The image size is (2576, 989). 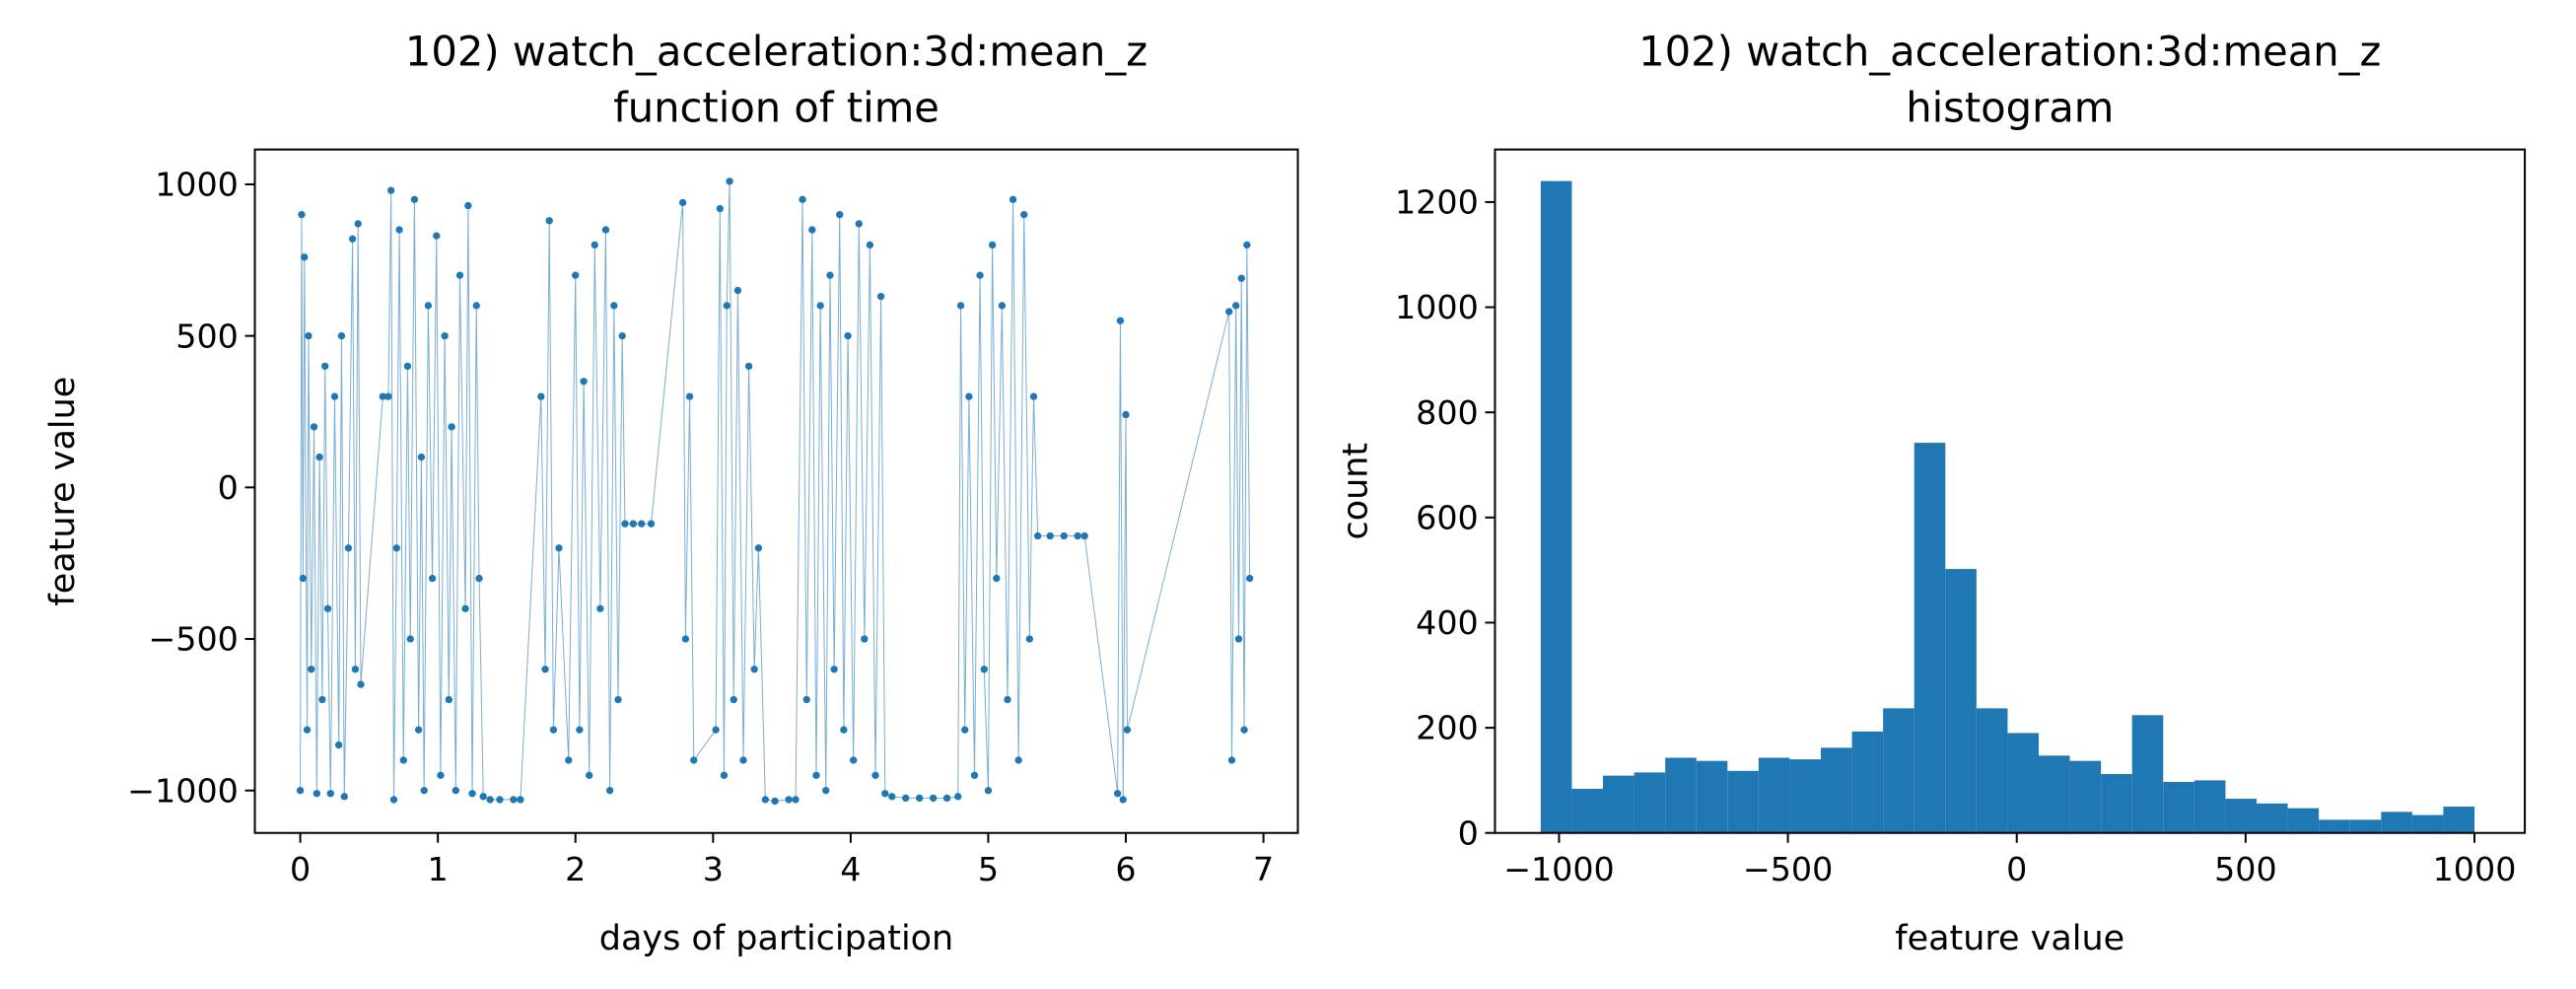 I want to click on y-tick-label: −1000, so click(x=183, y=790).